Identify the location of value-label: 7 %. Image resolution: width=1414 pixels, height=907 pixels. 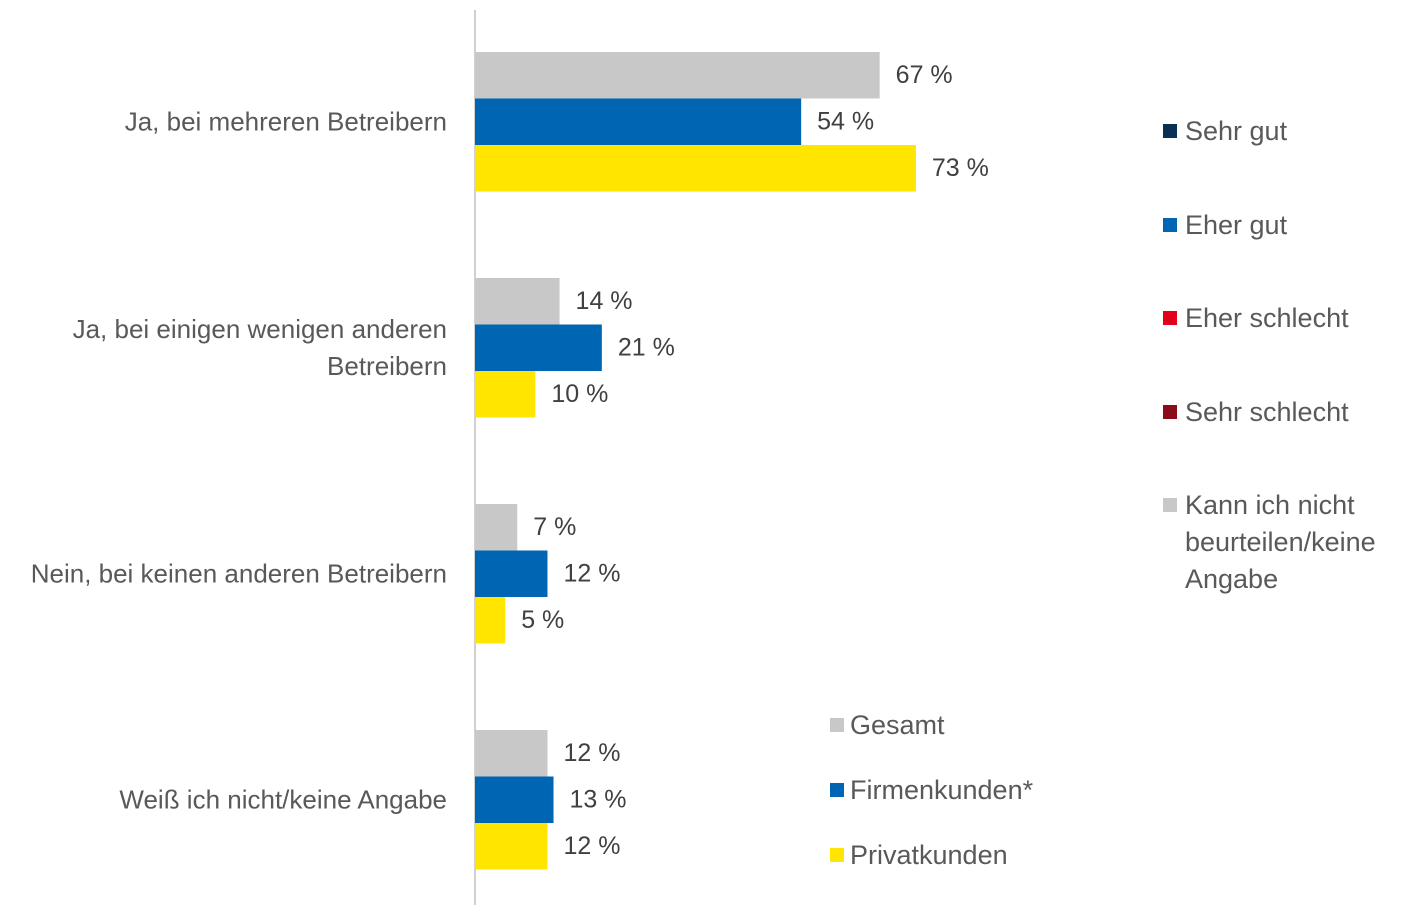
(554, 527).